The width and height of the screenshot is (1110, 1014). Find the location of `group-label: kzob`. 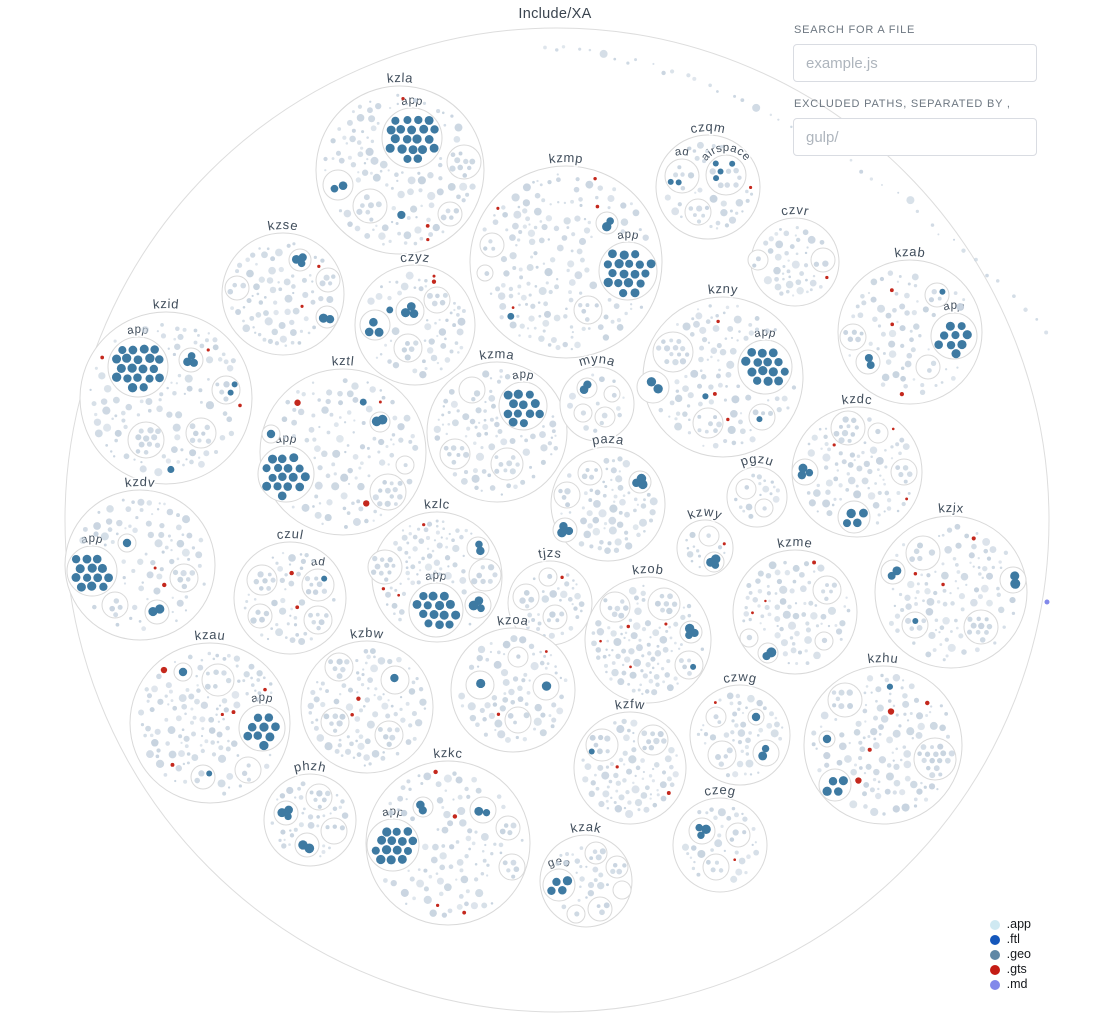

group-label: kzob is located at coordinates (648, 569).